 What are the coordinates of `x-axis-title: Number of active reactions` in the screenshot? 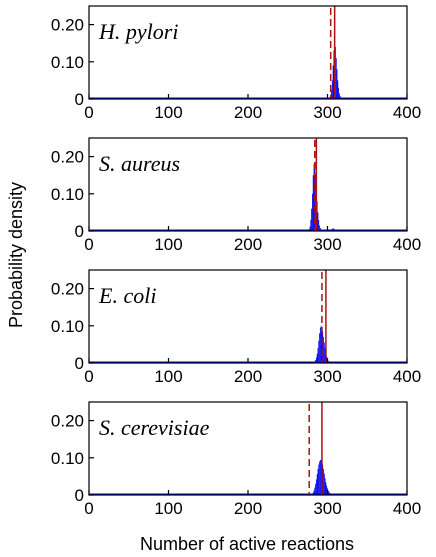 It's located at (247, 544).